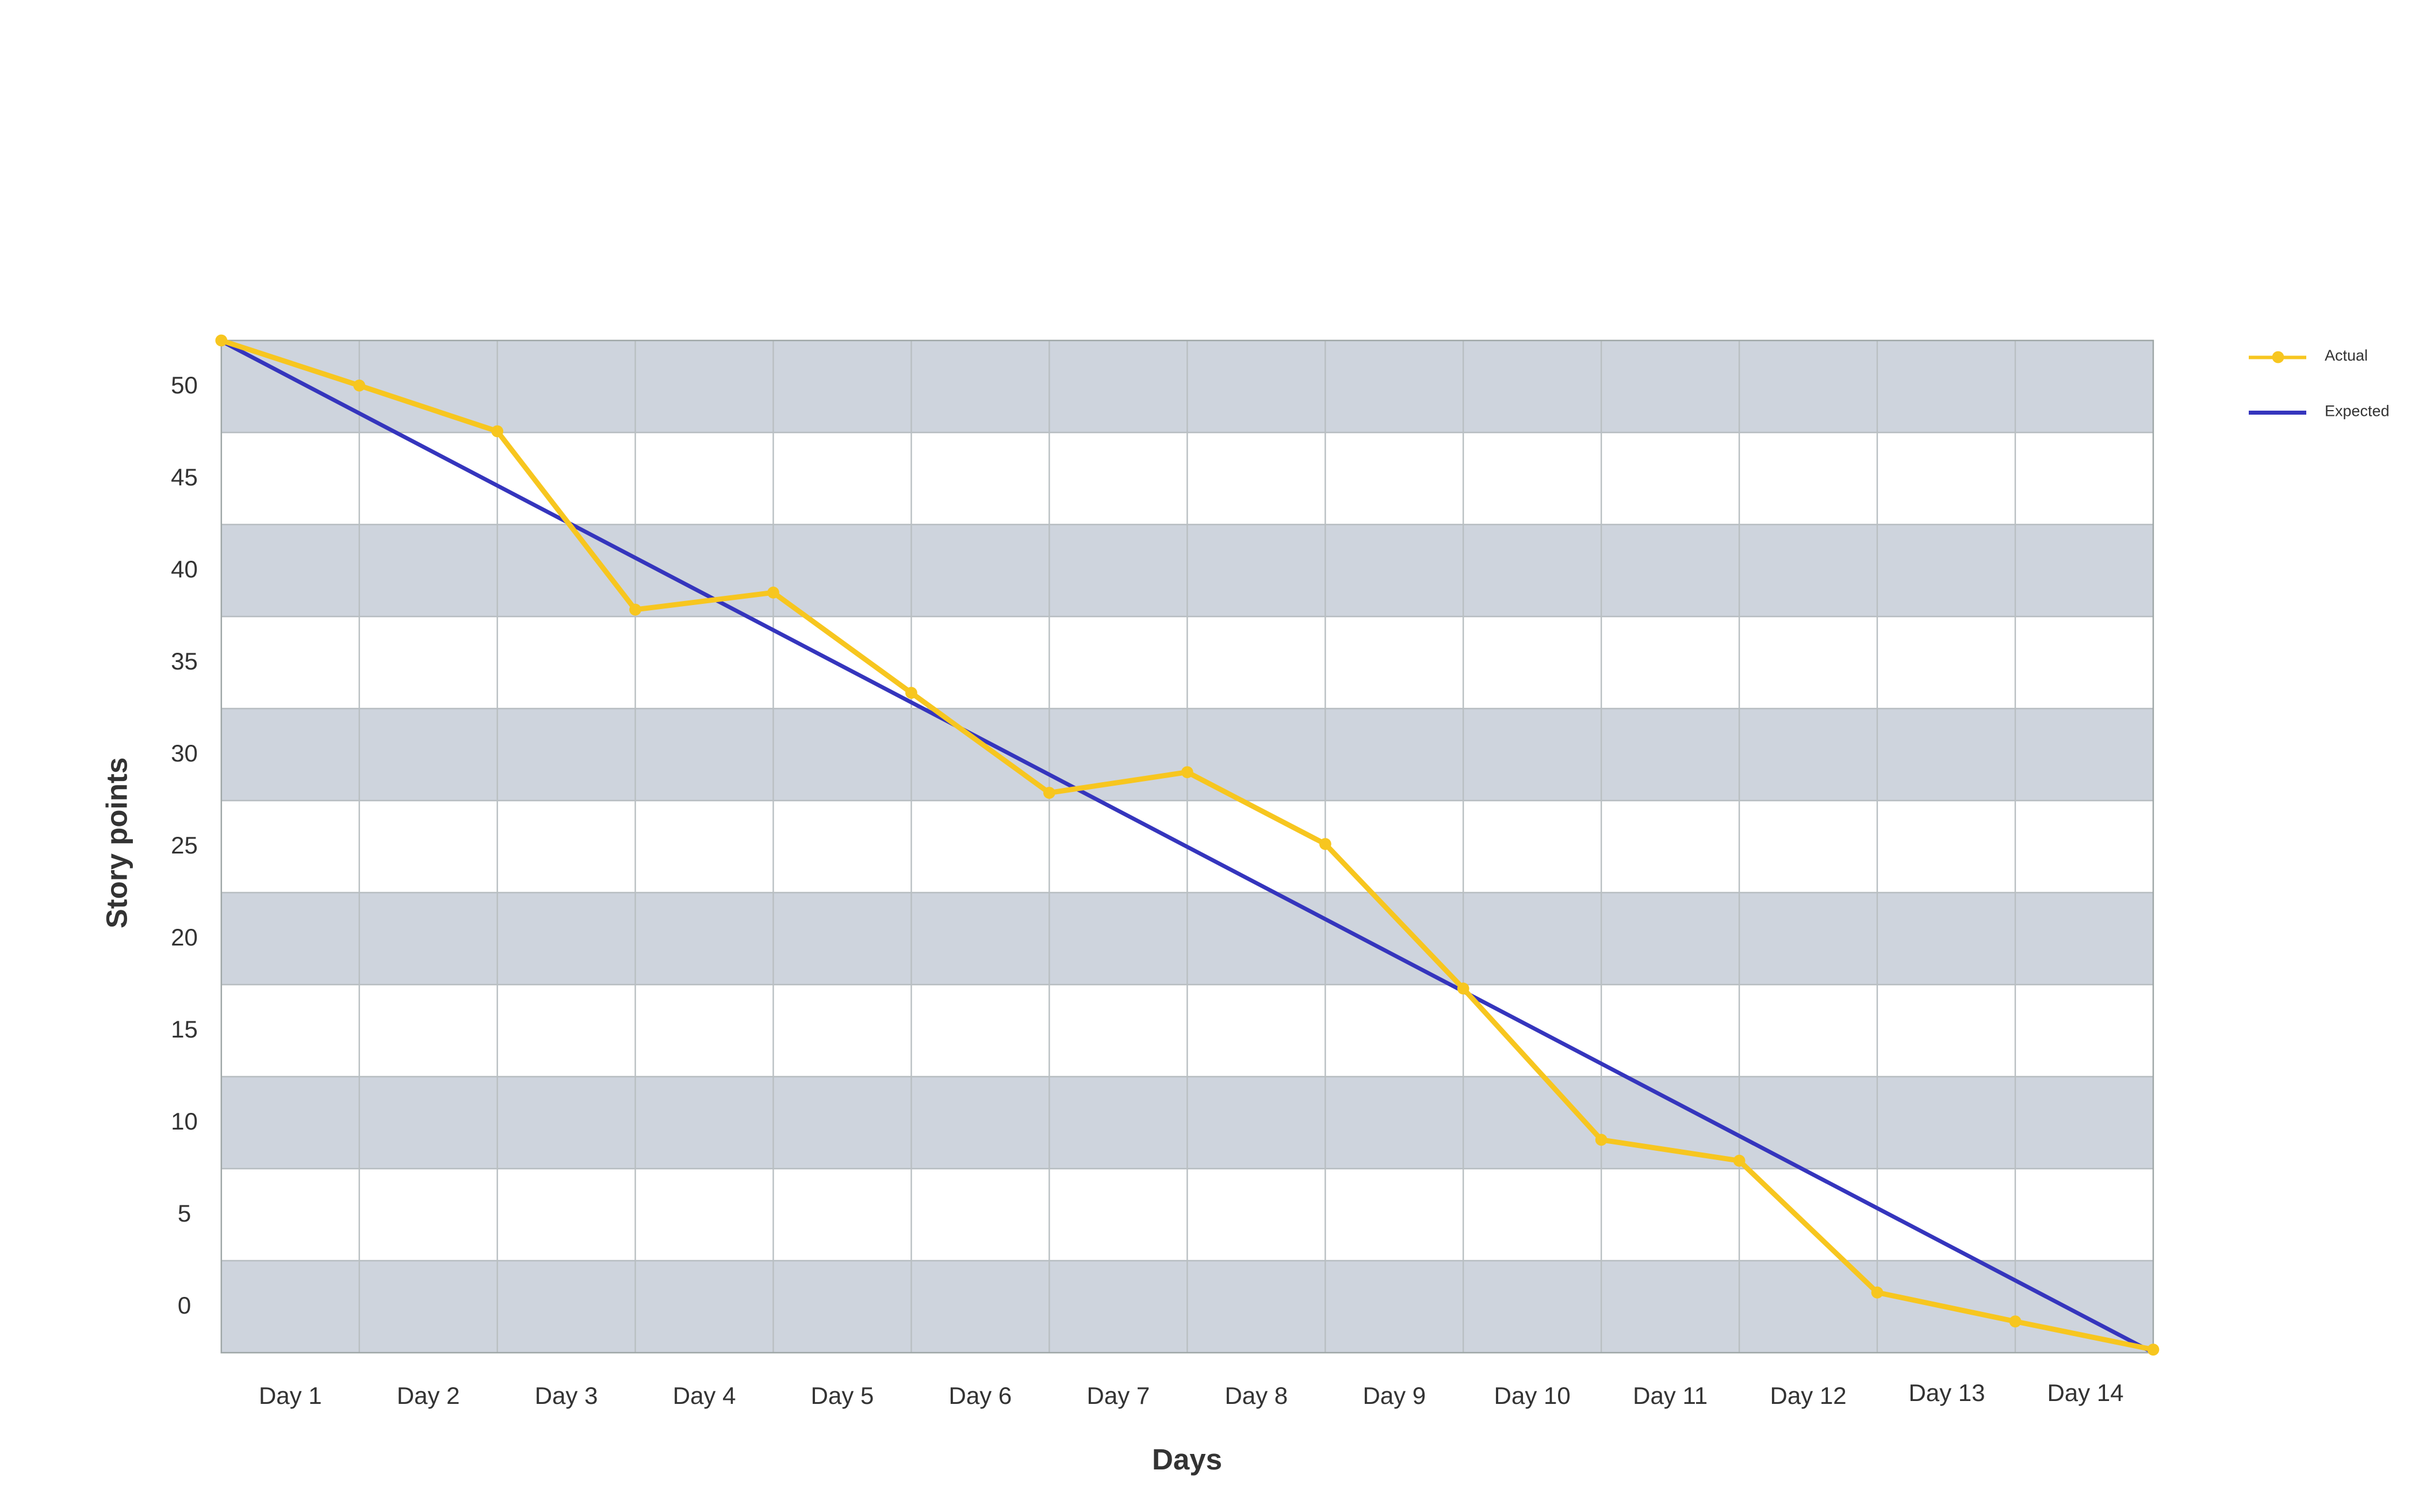 The image size is (2419, 1512). What do you see at coordinates (842, 1395) in the screenshot?
I see `svg-text: Day 5` at bounding box center [842, 1395].